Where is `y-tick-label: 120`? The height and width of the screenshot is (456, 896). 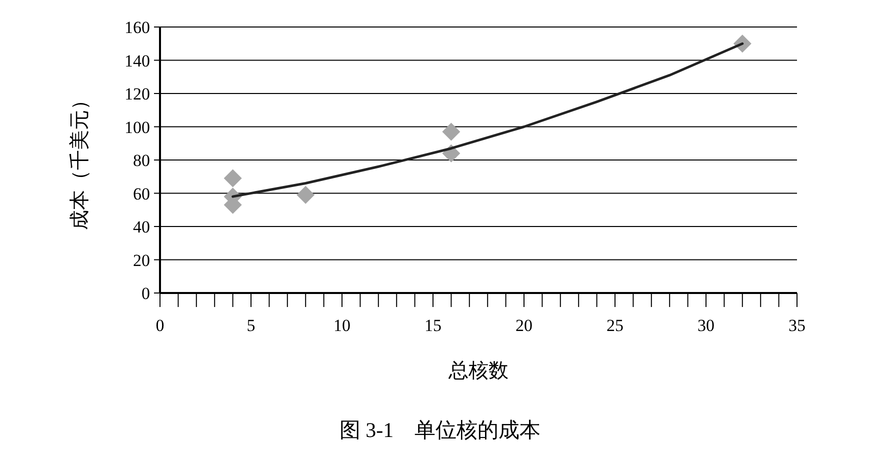
y-tick-label: 120 is located at coordinates (137, 94).